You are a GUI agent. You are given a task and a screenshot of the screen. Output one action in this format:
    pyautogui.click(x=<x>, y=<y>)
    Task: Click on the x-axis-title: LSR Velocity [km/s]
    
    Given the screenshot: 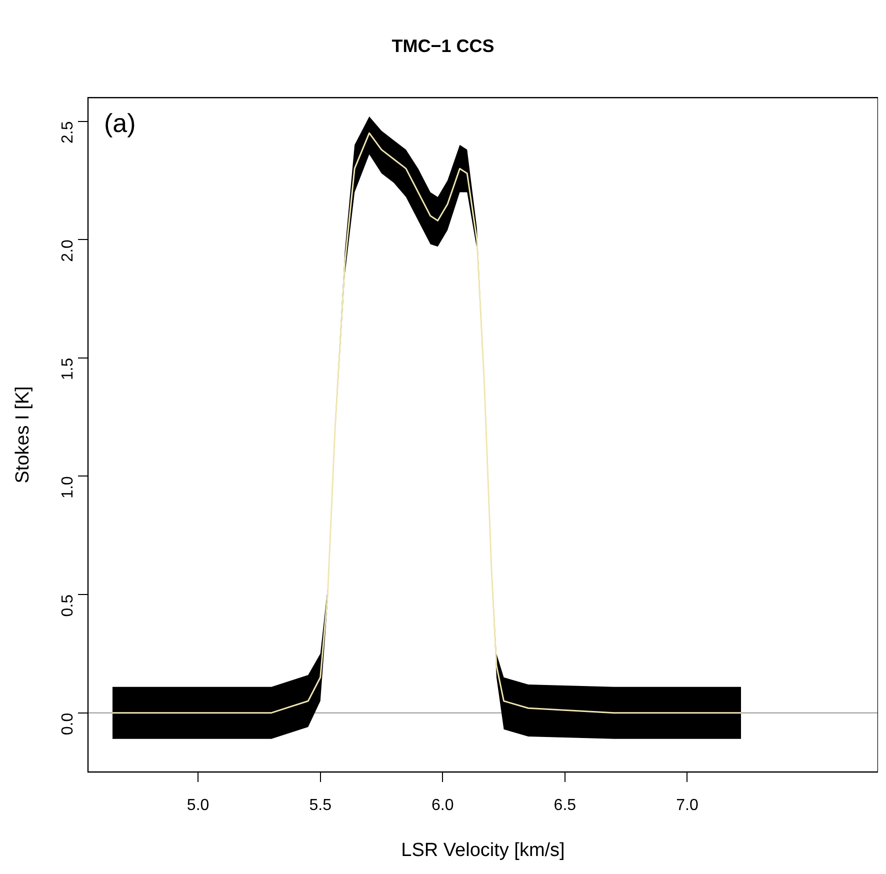 What is the action you would take?
    pyautogui.click(x=483, y=850)
    